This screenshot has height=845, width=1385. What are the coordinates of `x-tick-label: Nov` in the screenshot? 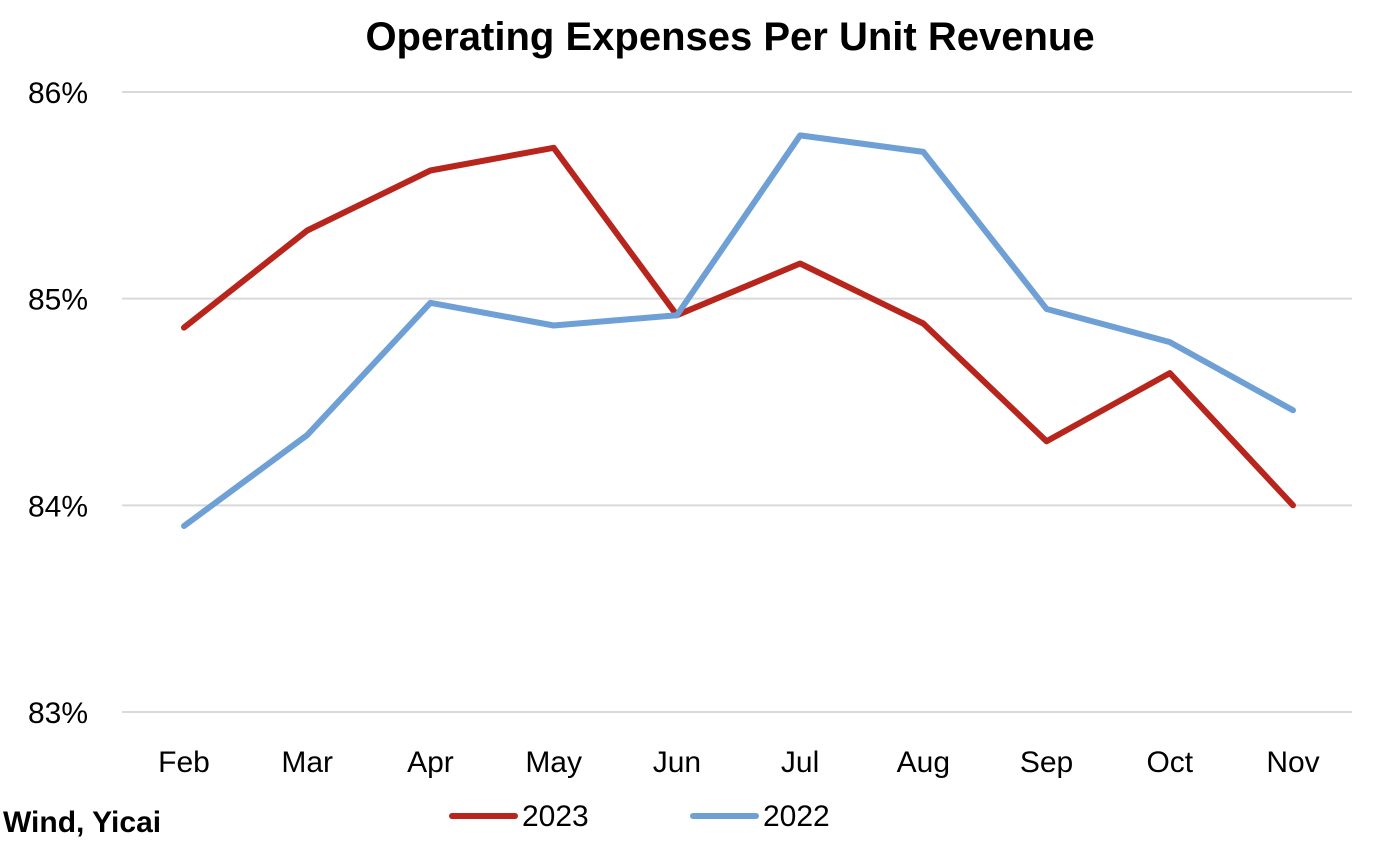 It's located at (1292, 762).